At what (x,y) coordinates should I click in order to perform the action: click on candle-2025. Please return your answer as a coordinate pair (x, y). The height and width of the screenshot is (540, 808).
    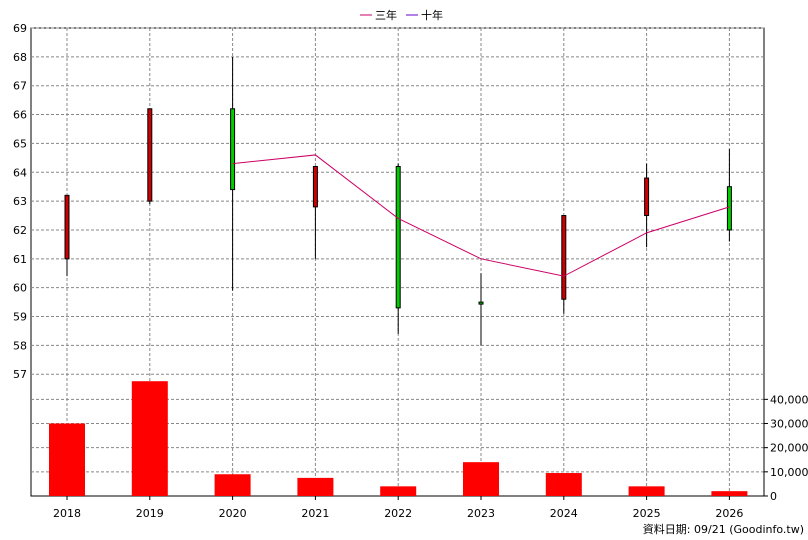
    Looking at the image, I should click on (647, 205).